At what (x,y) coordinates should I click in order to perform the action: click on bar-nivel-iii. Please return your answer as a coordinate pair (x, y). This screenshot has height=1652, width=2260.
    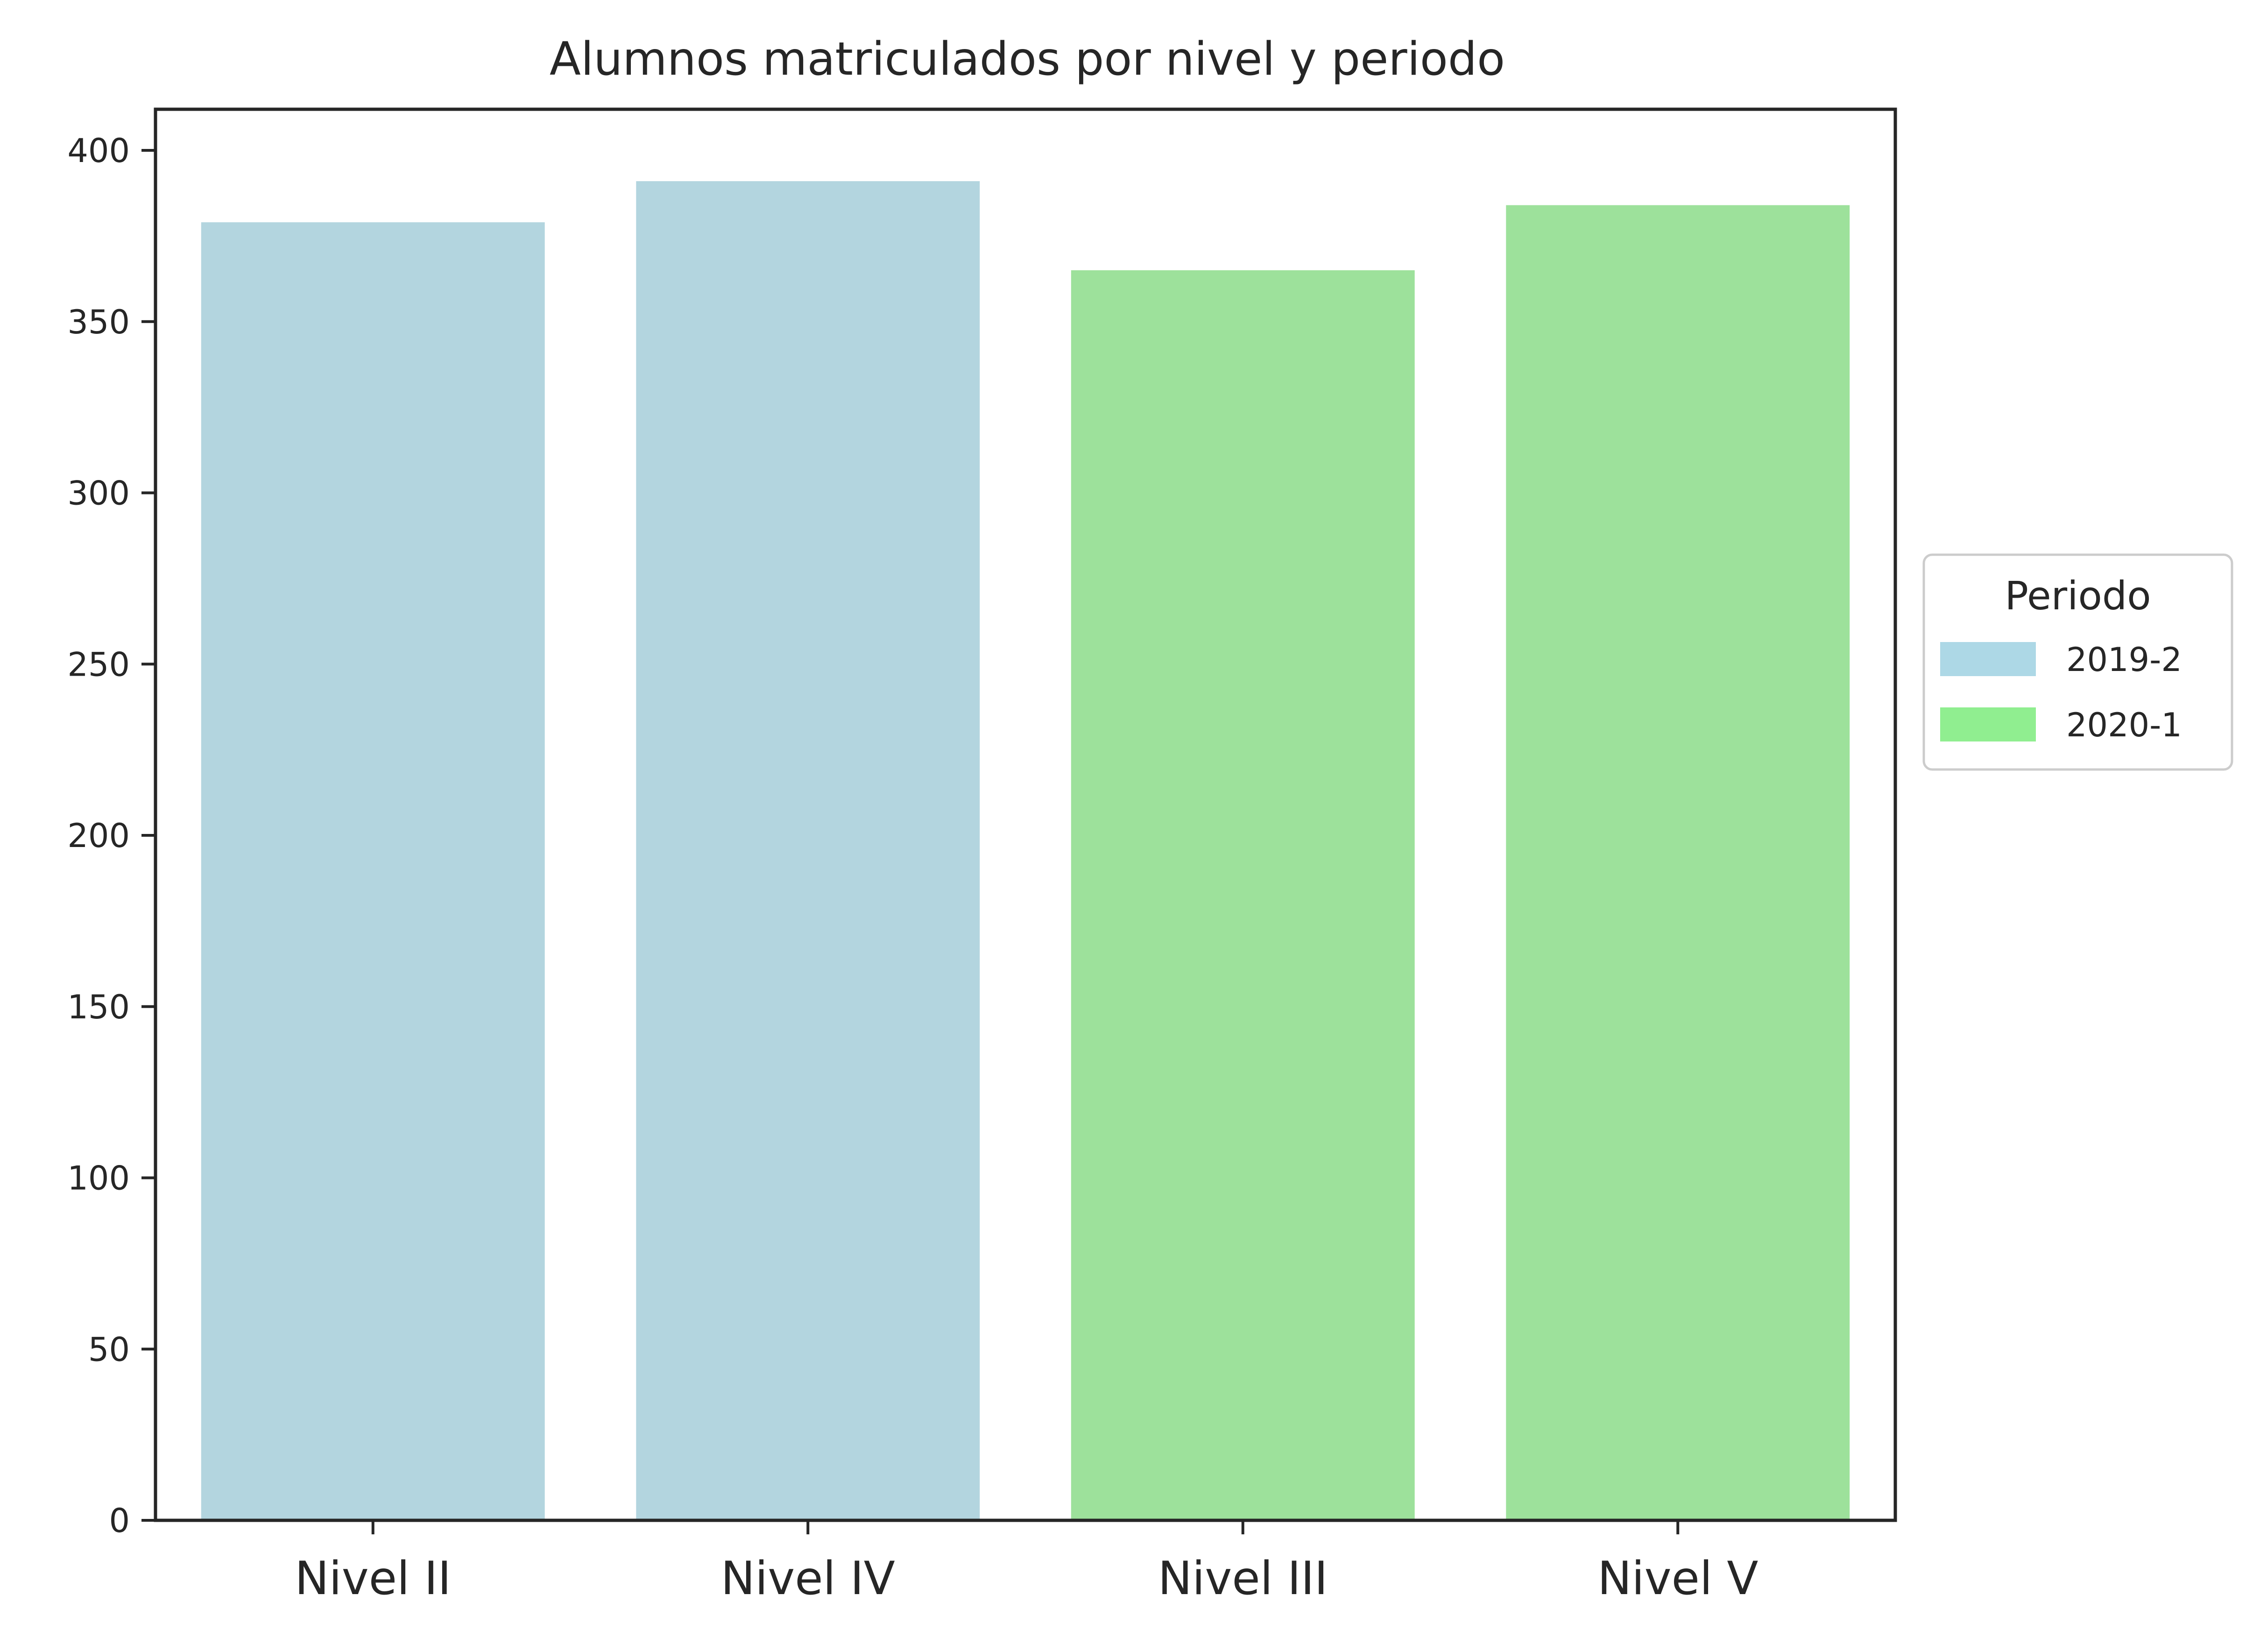
    Looking at the image, I should click on (1243, 895).